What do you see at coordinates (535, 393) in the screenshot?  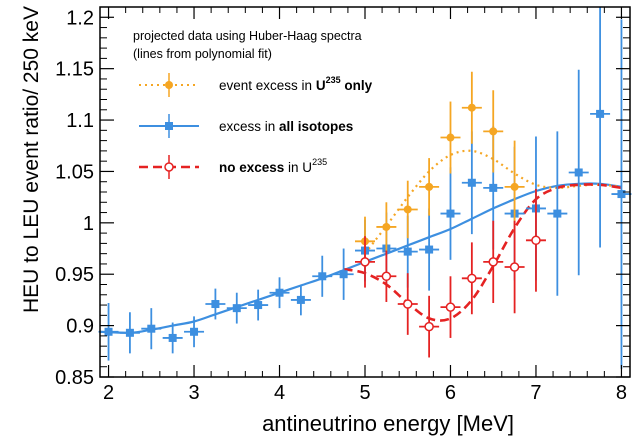 I see `x-tick-label: 7` at bounding box center [535, 393].